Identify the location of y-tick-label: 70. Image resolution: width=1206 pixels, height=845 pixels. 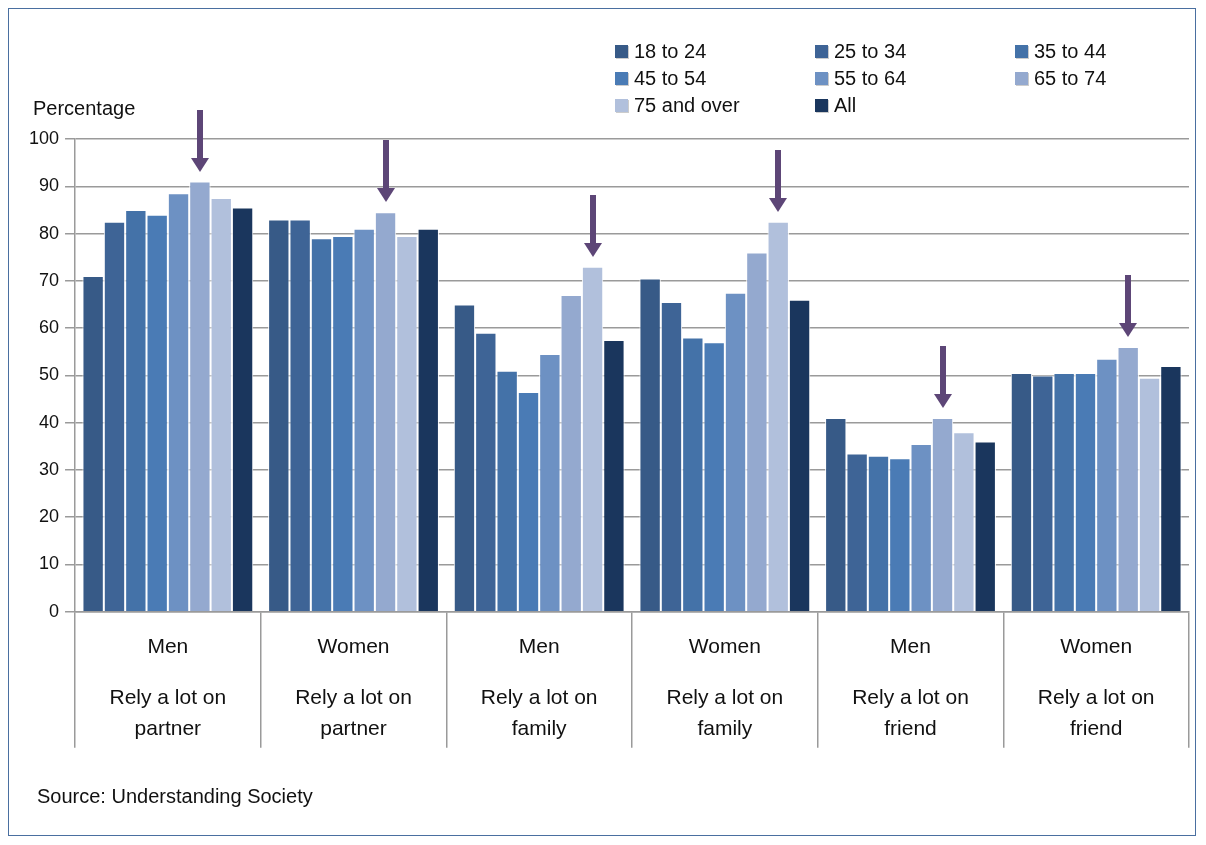
(49, 279).